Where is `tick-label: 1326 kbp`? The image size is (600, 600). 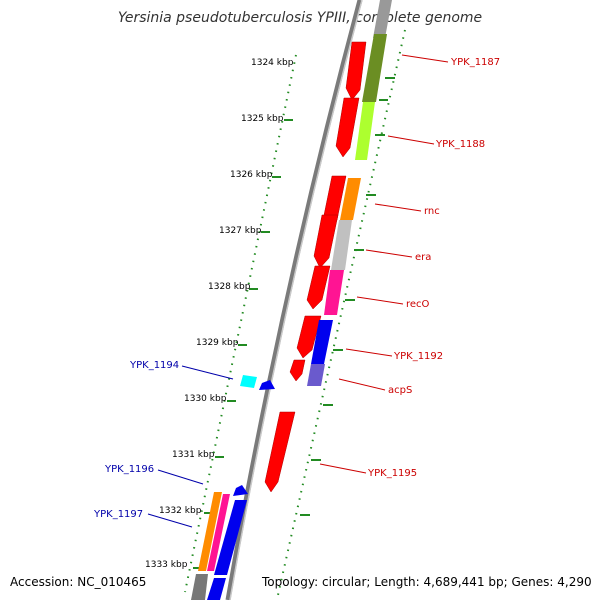 tick-label: 1326 kbp is located at coordinates (251, 175).